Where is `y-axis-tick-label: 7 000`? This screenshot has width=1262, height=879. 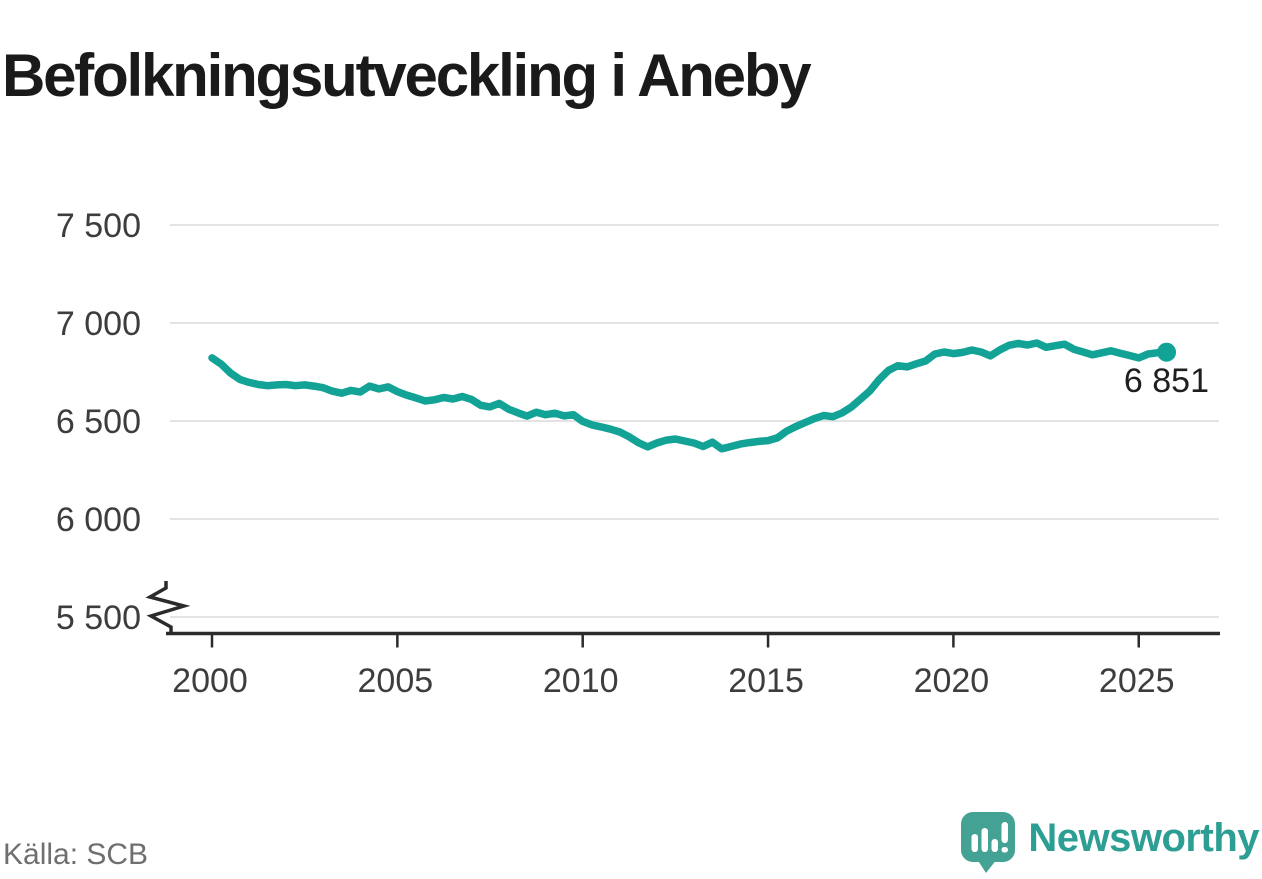
y-axis-tick-label: 7 000 is located at coordinates (98, 324).